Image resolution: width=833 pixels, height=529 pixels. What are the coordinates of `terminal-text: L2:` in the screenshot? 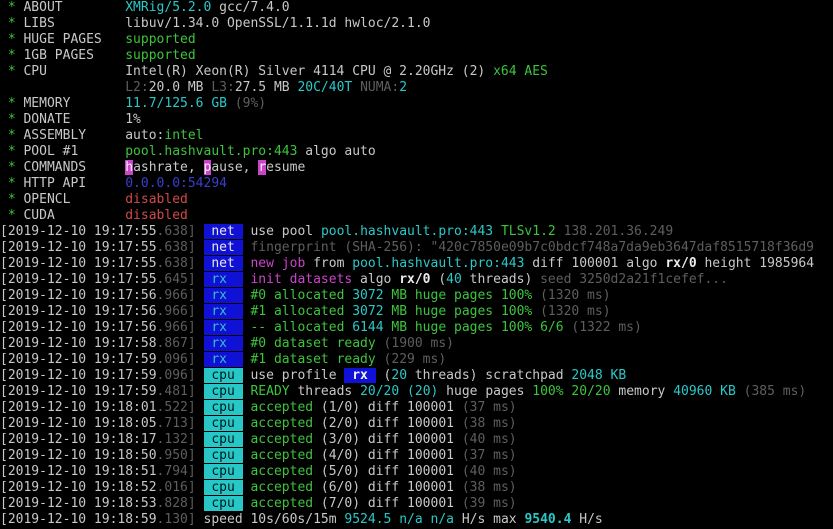 It's located at (137, 87).